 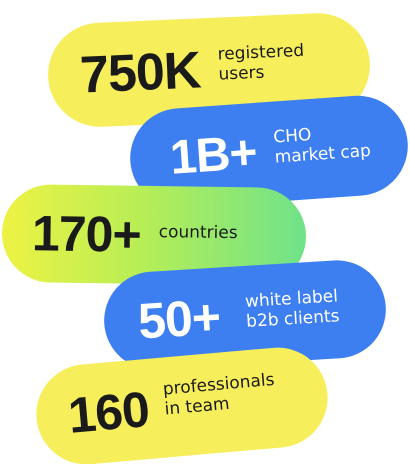 I want to click on stat-caption: registered users, so click(x=261, y=63).